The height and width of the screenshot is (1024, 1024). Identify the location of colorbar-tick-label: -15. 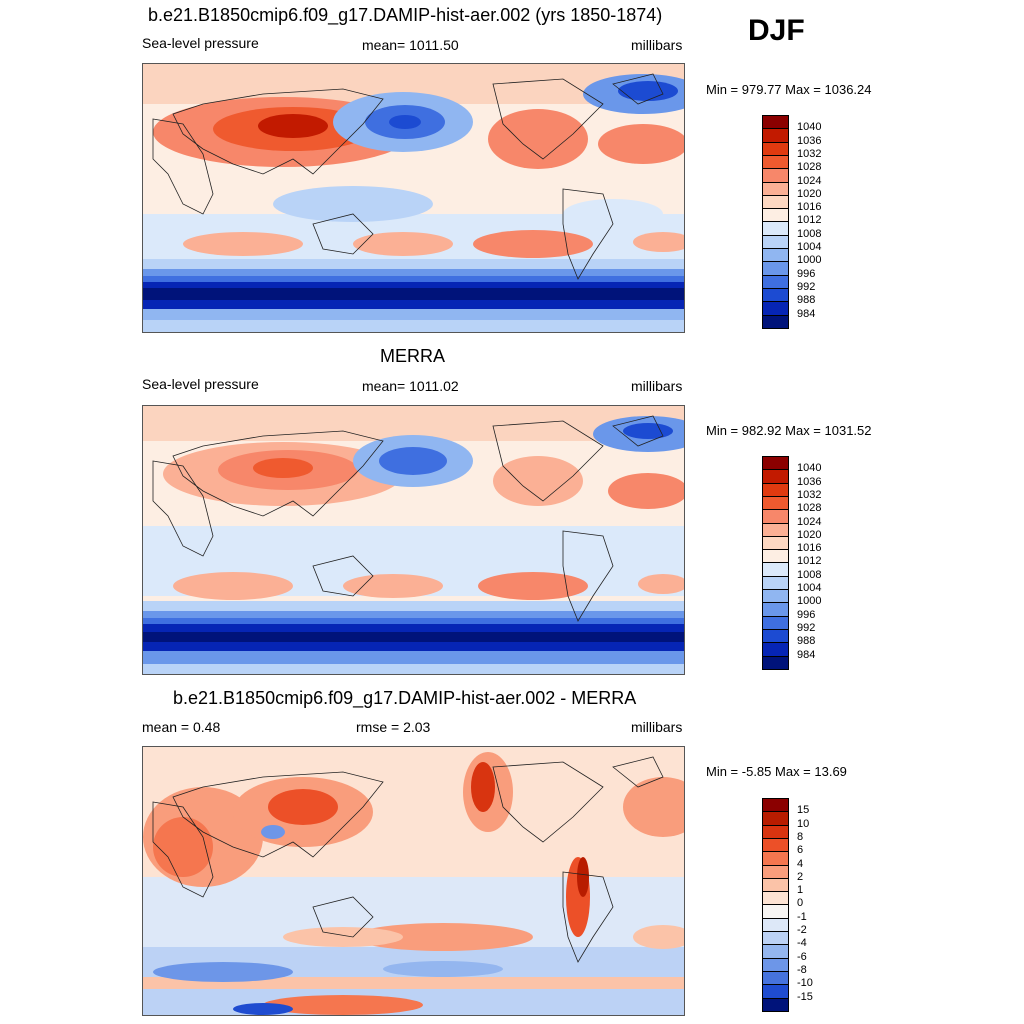
(805, 996).